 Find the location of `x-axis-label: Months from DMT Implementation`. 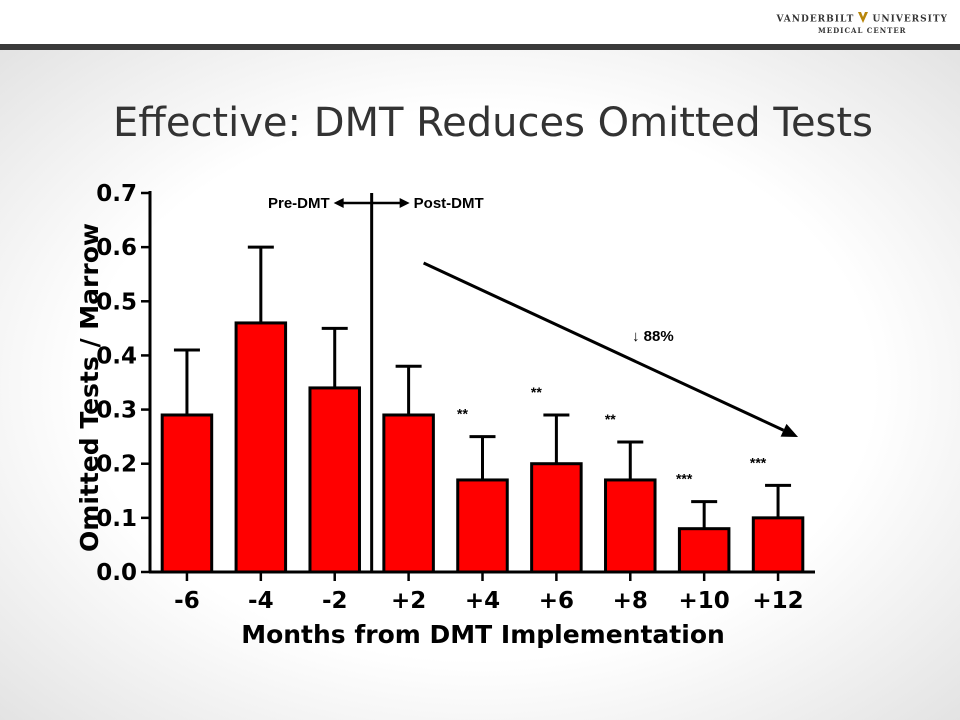

x-axis-label: Months from DMT Implementation is located at coordinates (483, 634).